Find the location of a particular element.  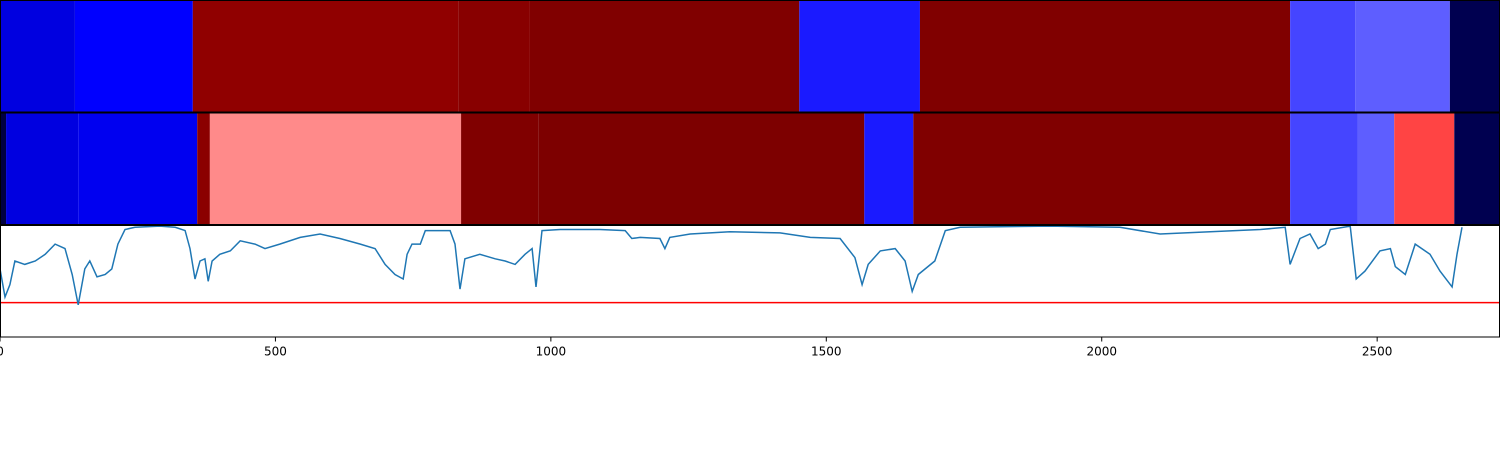

x-tick-label: 2000 is located at coordinates (1101, 352).